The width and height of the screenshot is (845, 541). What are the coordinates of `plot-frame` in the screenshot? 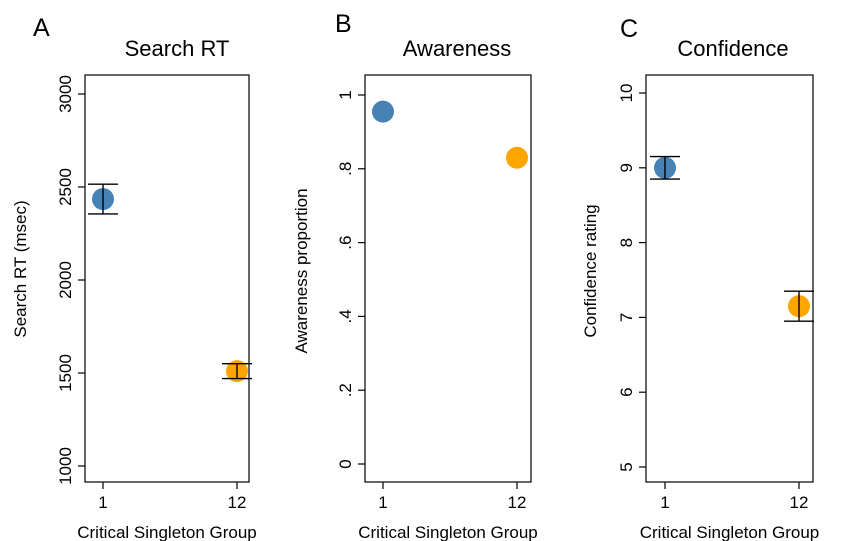 It's located at (167, 278).